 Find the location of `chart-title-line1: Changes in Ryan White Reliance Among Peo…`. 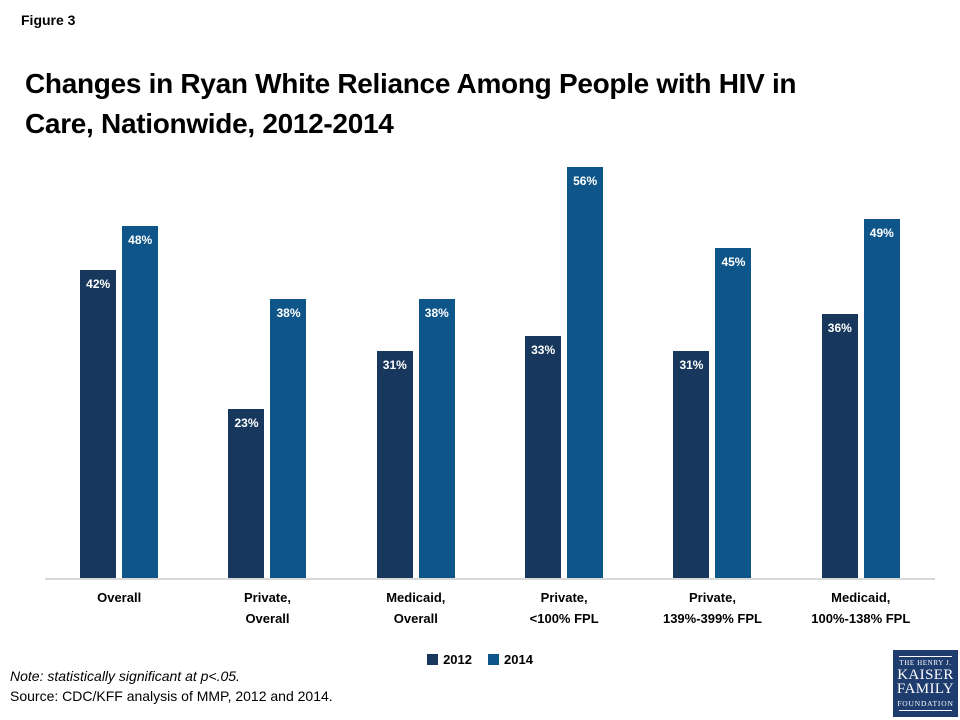

chart-title-line1: Changes in Ryan White Reliance Among Peo… is located at coordinates (411, 83).